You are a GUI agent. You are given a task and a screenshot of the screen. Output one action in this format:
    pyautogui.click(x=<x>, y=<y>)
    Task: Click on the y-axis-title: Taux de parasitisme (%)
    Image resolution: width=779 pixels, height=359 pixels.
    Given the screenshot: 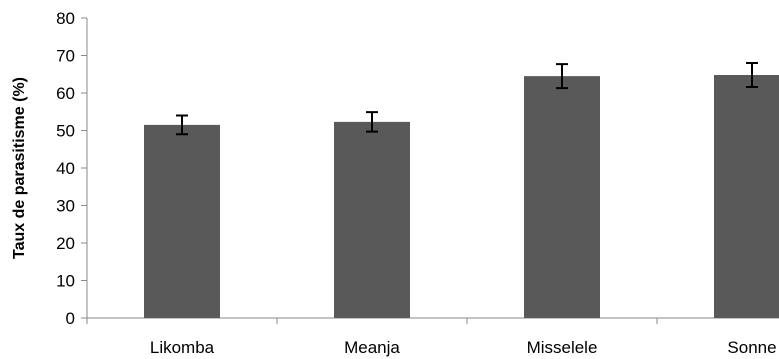 What is the action you would take?
    pyautogui.click(x=19, y=168)
    